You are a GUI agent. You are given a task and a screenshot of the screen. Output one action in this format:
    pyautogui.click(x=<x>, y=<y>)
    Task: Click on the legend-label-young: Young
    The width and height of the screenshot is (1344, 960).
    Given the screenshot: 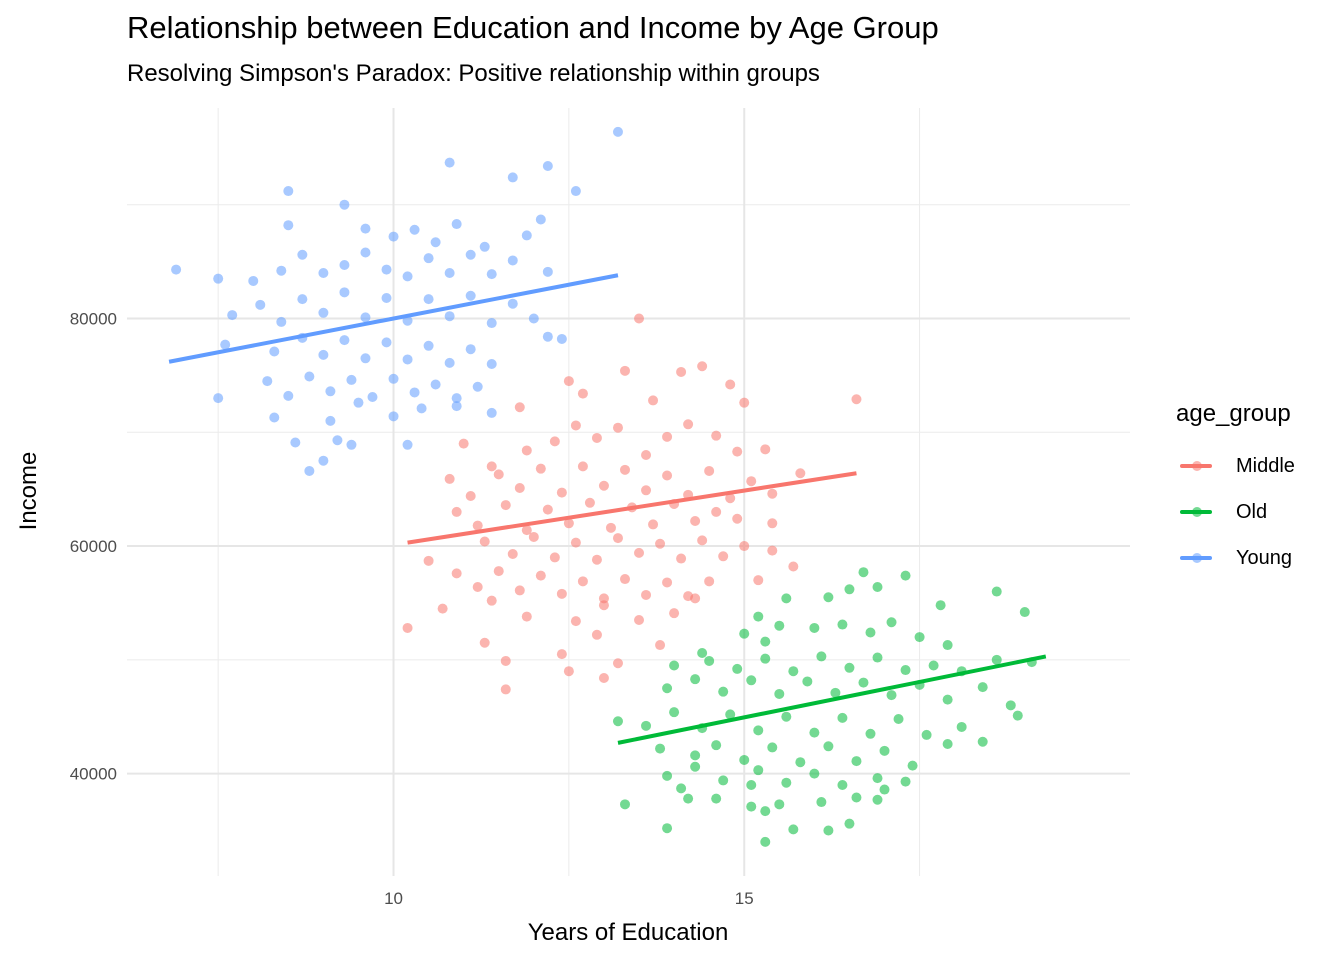 What is the action you would take?
    pyautogui.click(x=1264, y=557)
    